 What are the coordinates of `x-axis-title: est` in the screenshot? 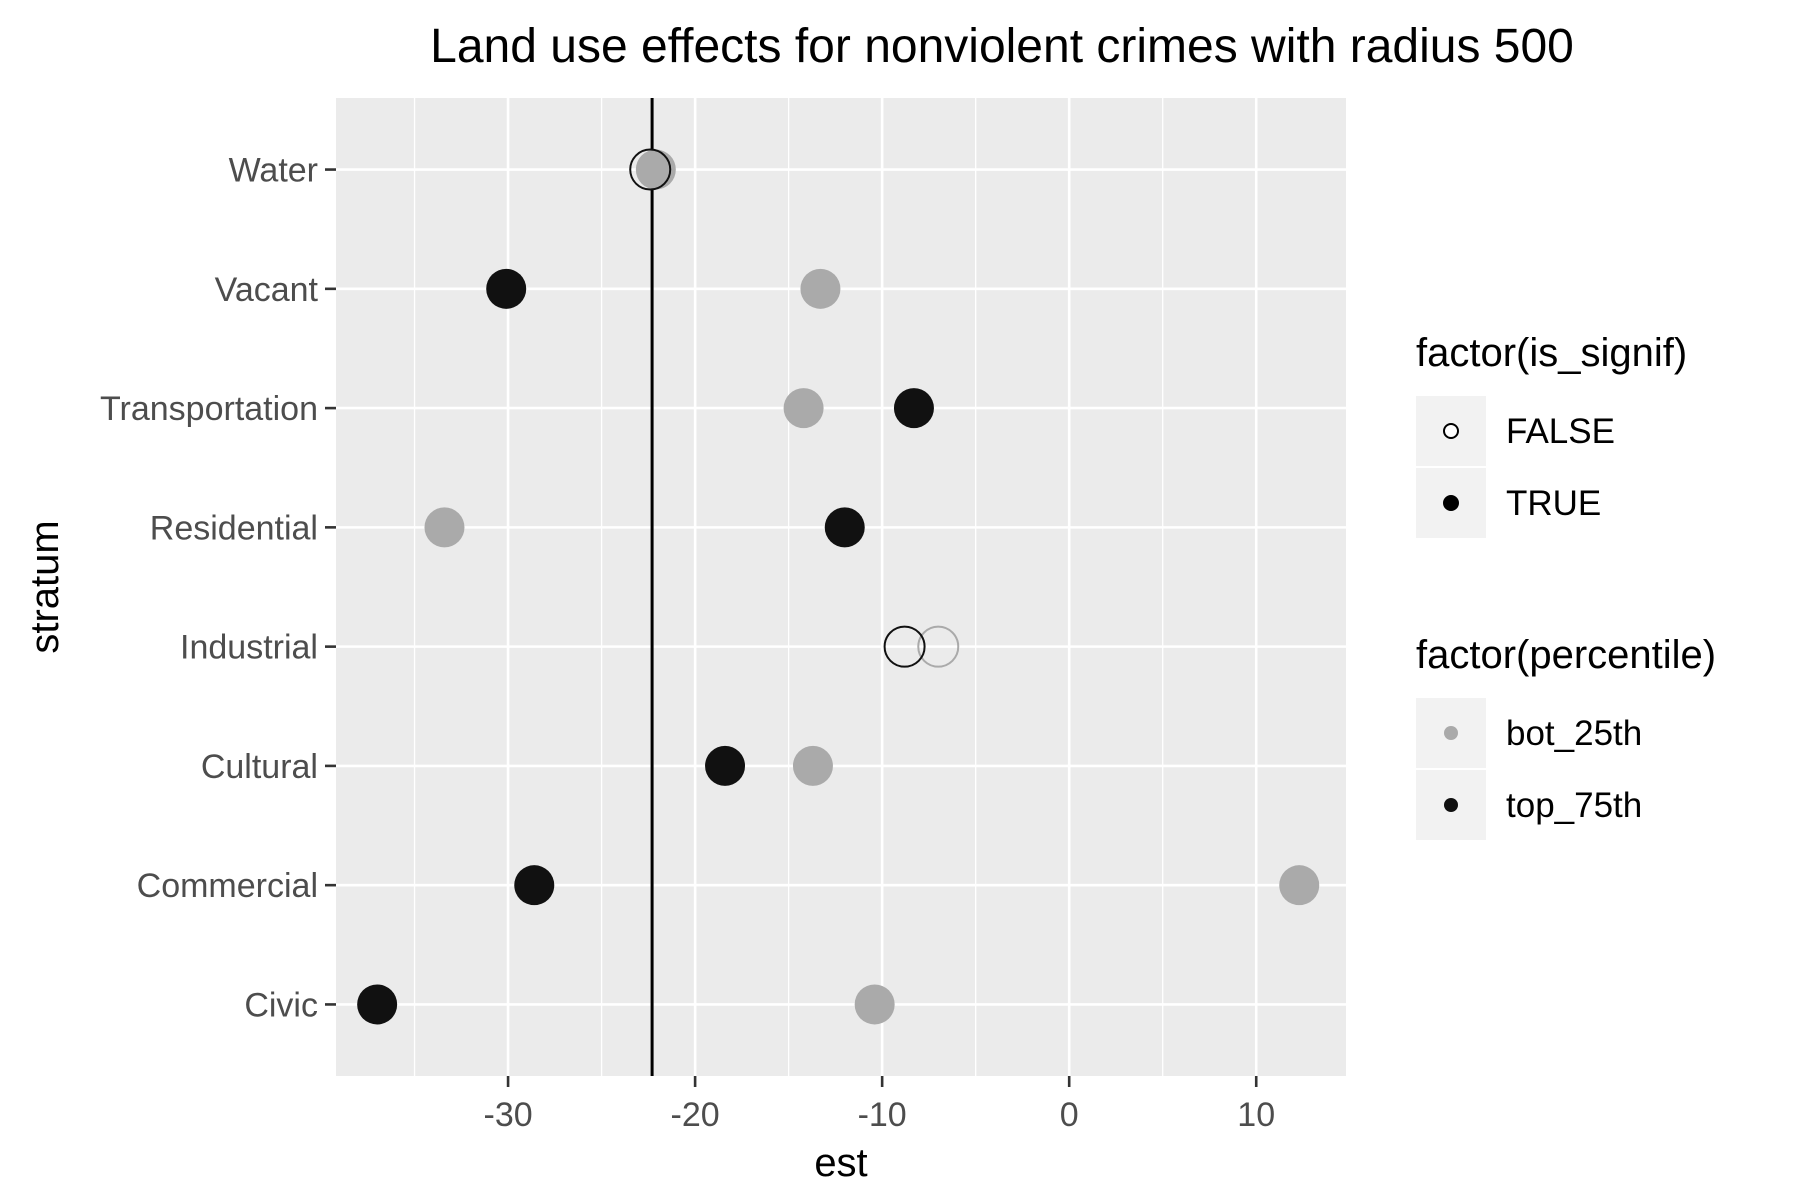 It's located at (840, 1163).